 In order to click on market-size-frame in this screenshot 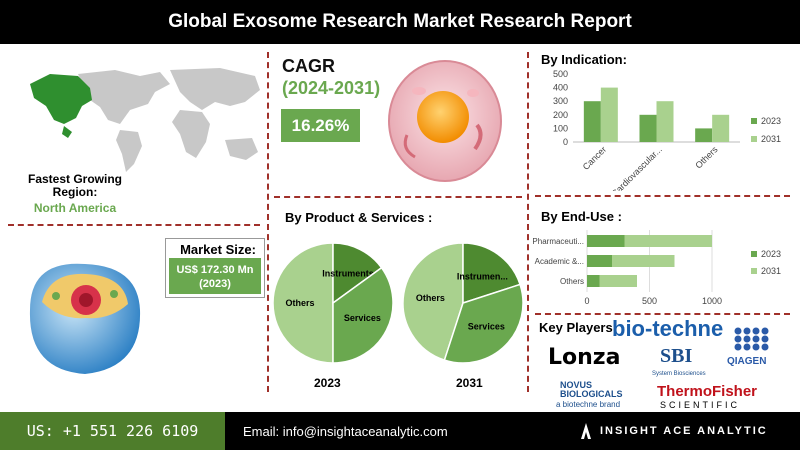, I will do `click(215, 268)`.